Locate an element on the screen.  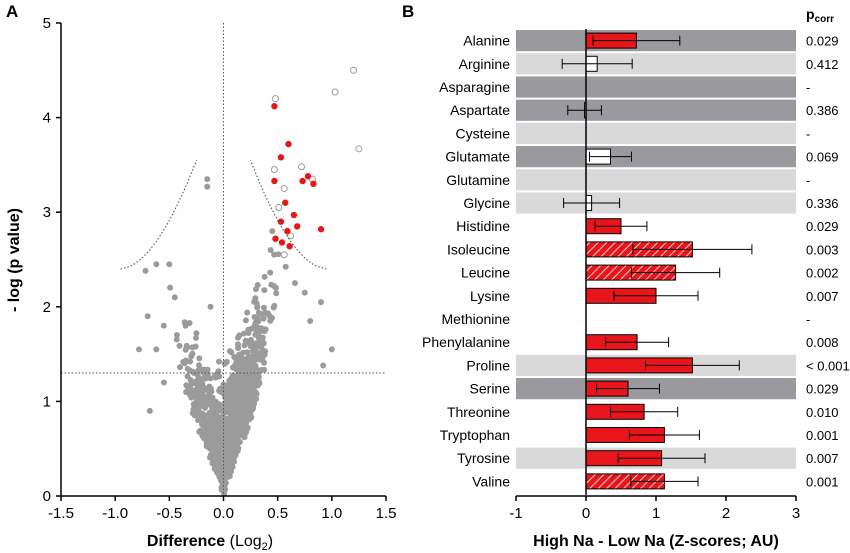
category-label: Glutamine is located at coordinates (478, 180).